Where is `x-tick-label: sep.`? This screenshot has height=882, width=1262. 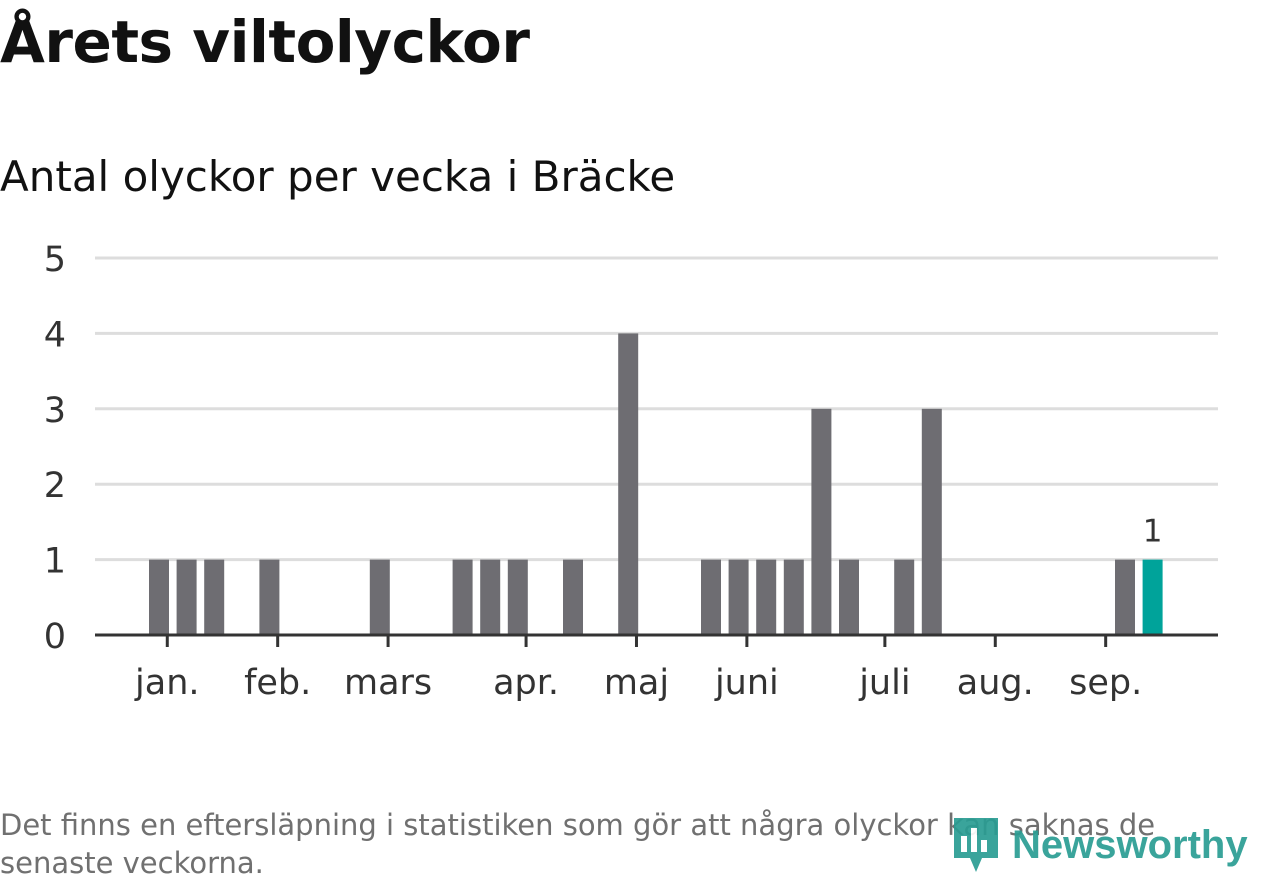
x-tick-label: sep. is located at coordinates (1105, 683).